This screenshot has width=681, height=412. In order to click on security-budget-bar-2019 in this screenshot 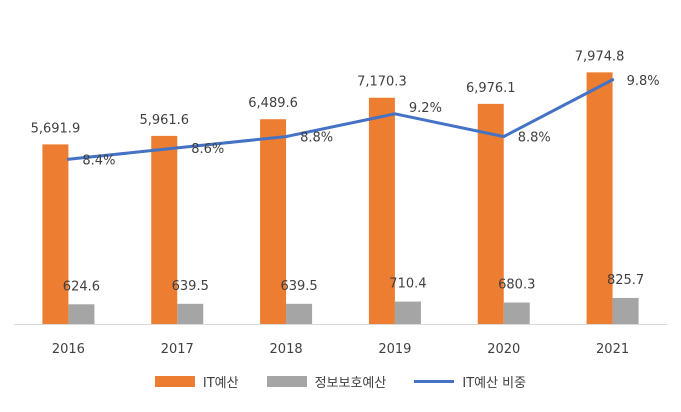, I will do `click(407, 312)`.